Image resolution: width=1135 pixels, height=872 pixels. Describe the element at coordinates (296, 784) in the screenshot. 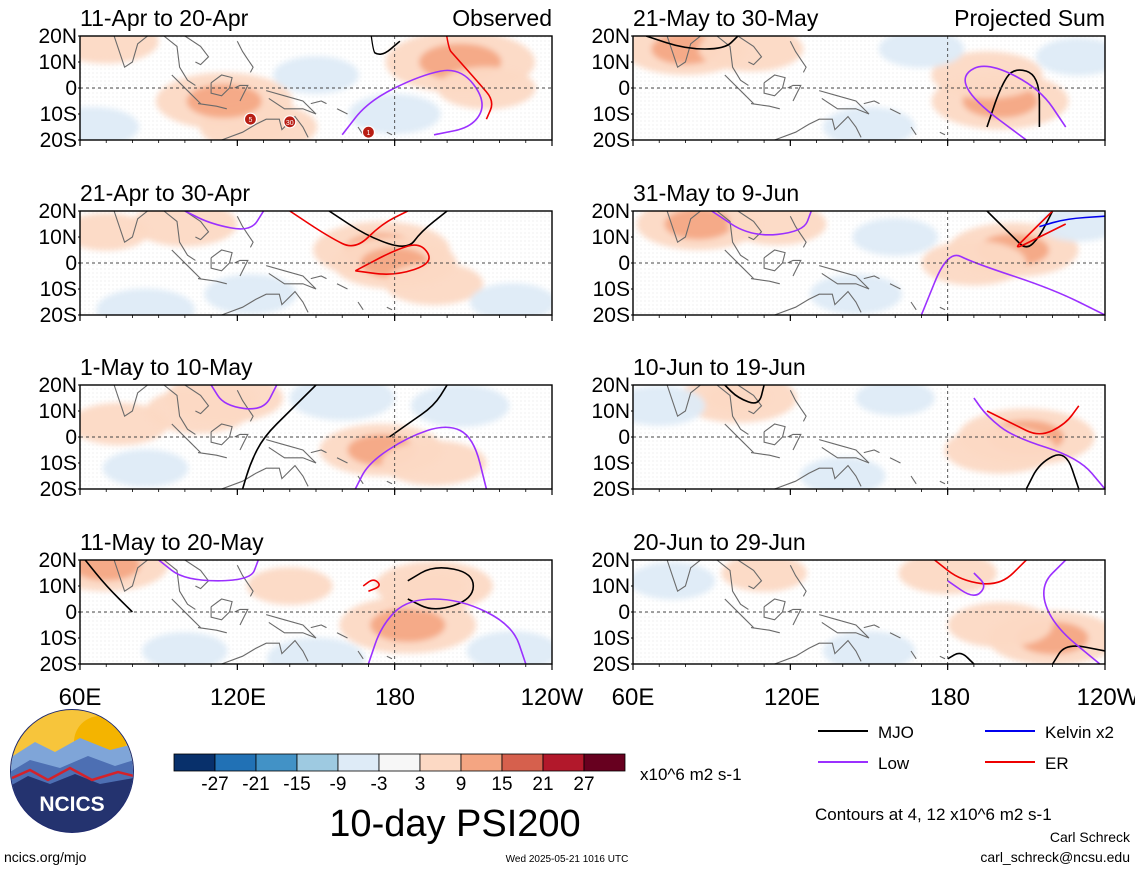

I see `colorbar-label: -15` at that location.